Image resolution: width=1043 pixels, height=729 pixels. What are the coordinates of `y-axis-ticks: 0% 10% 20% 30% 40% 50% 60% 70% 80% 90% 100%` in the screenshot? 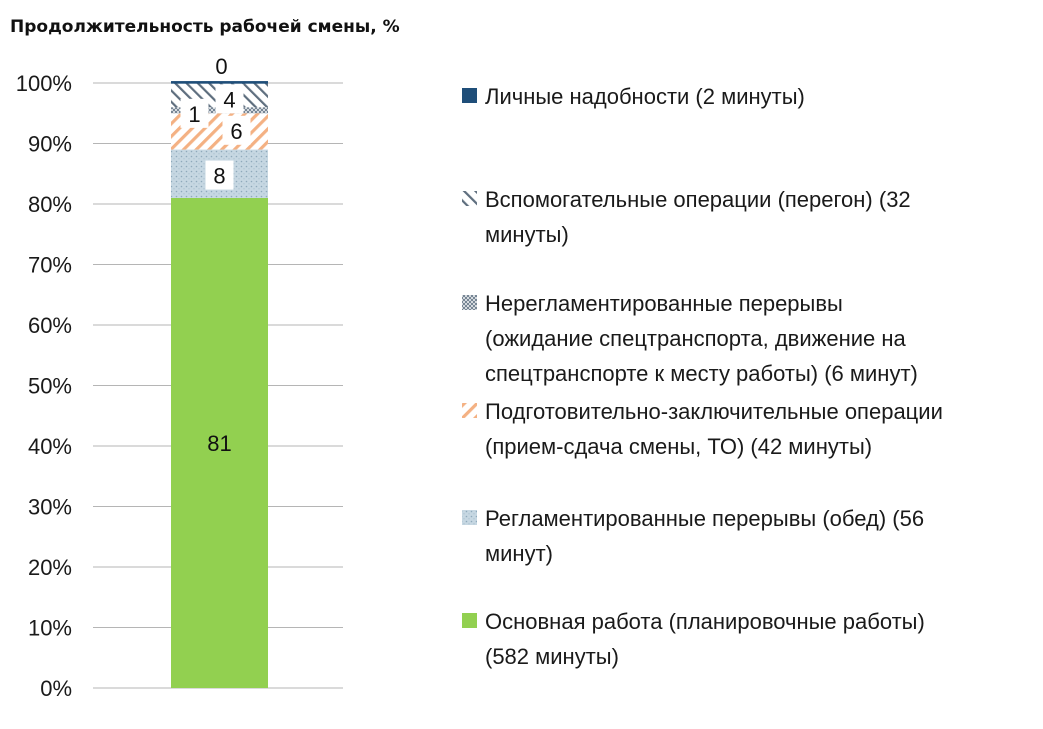 It's located at (44, 386).